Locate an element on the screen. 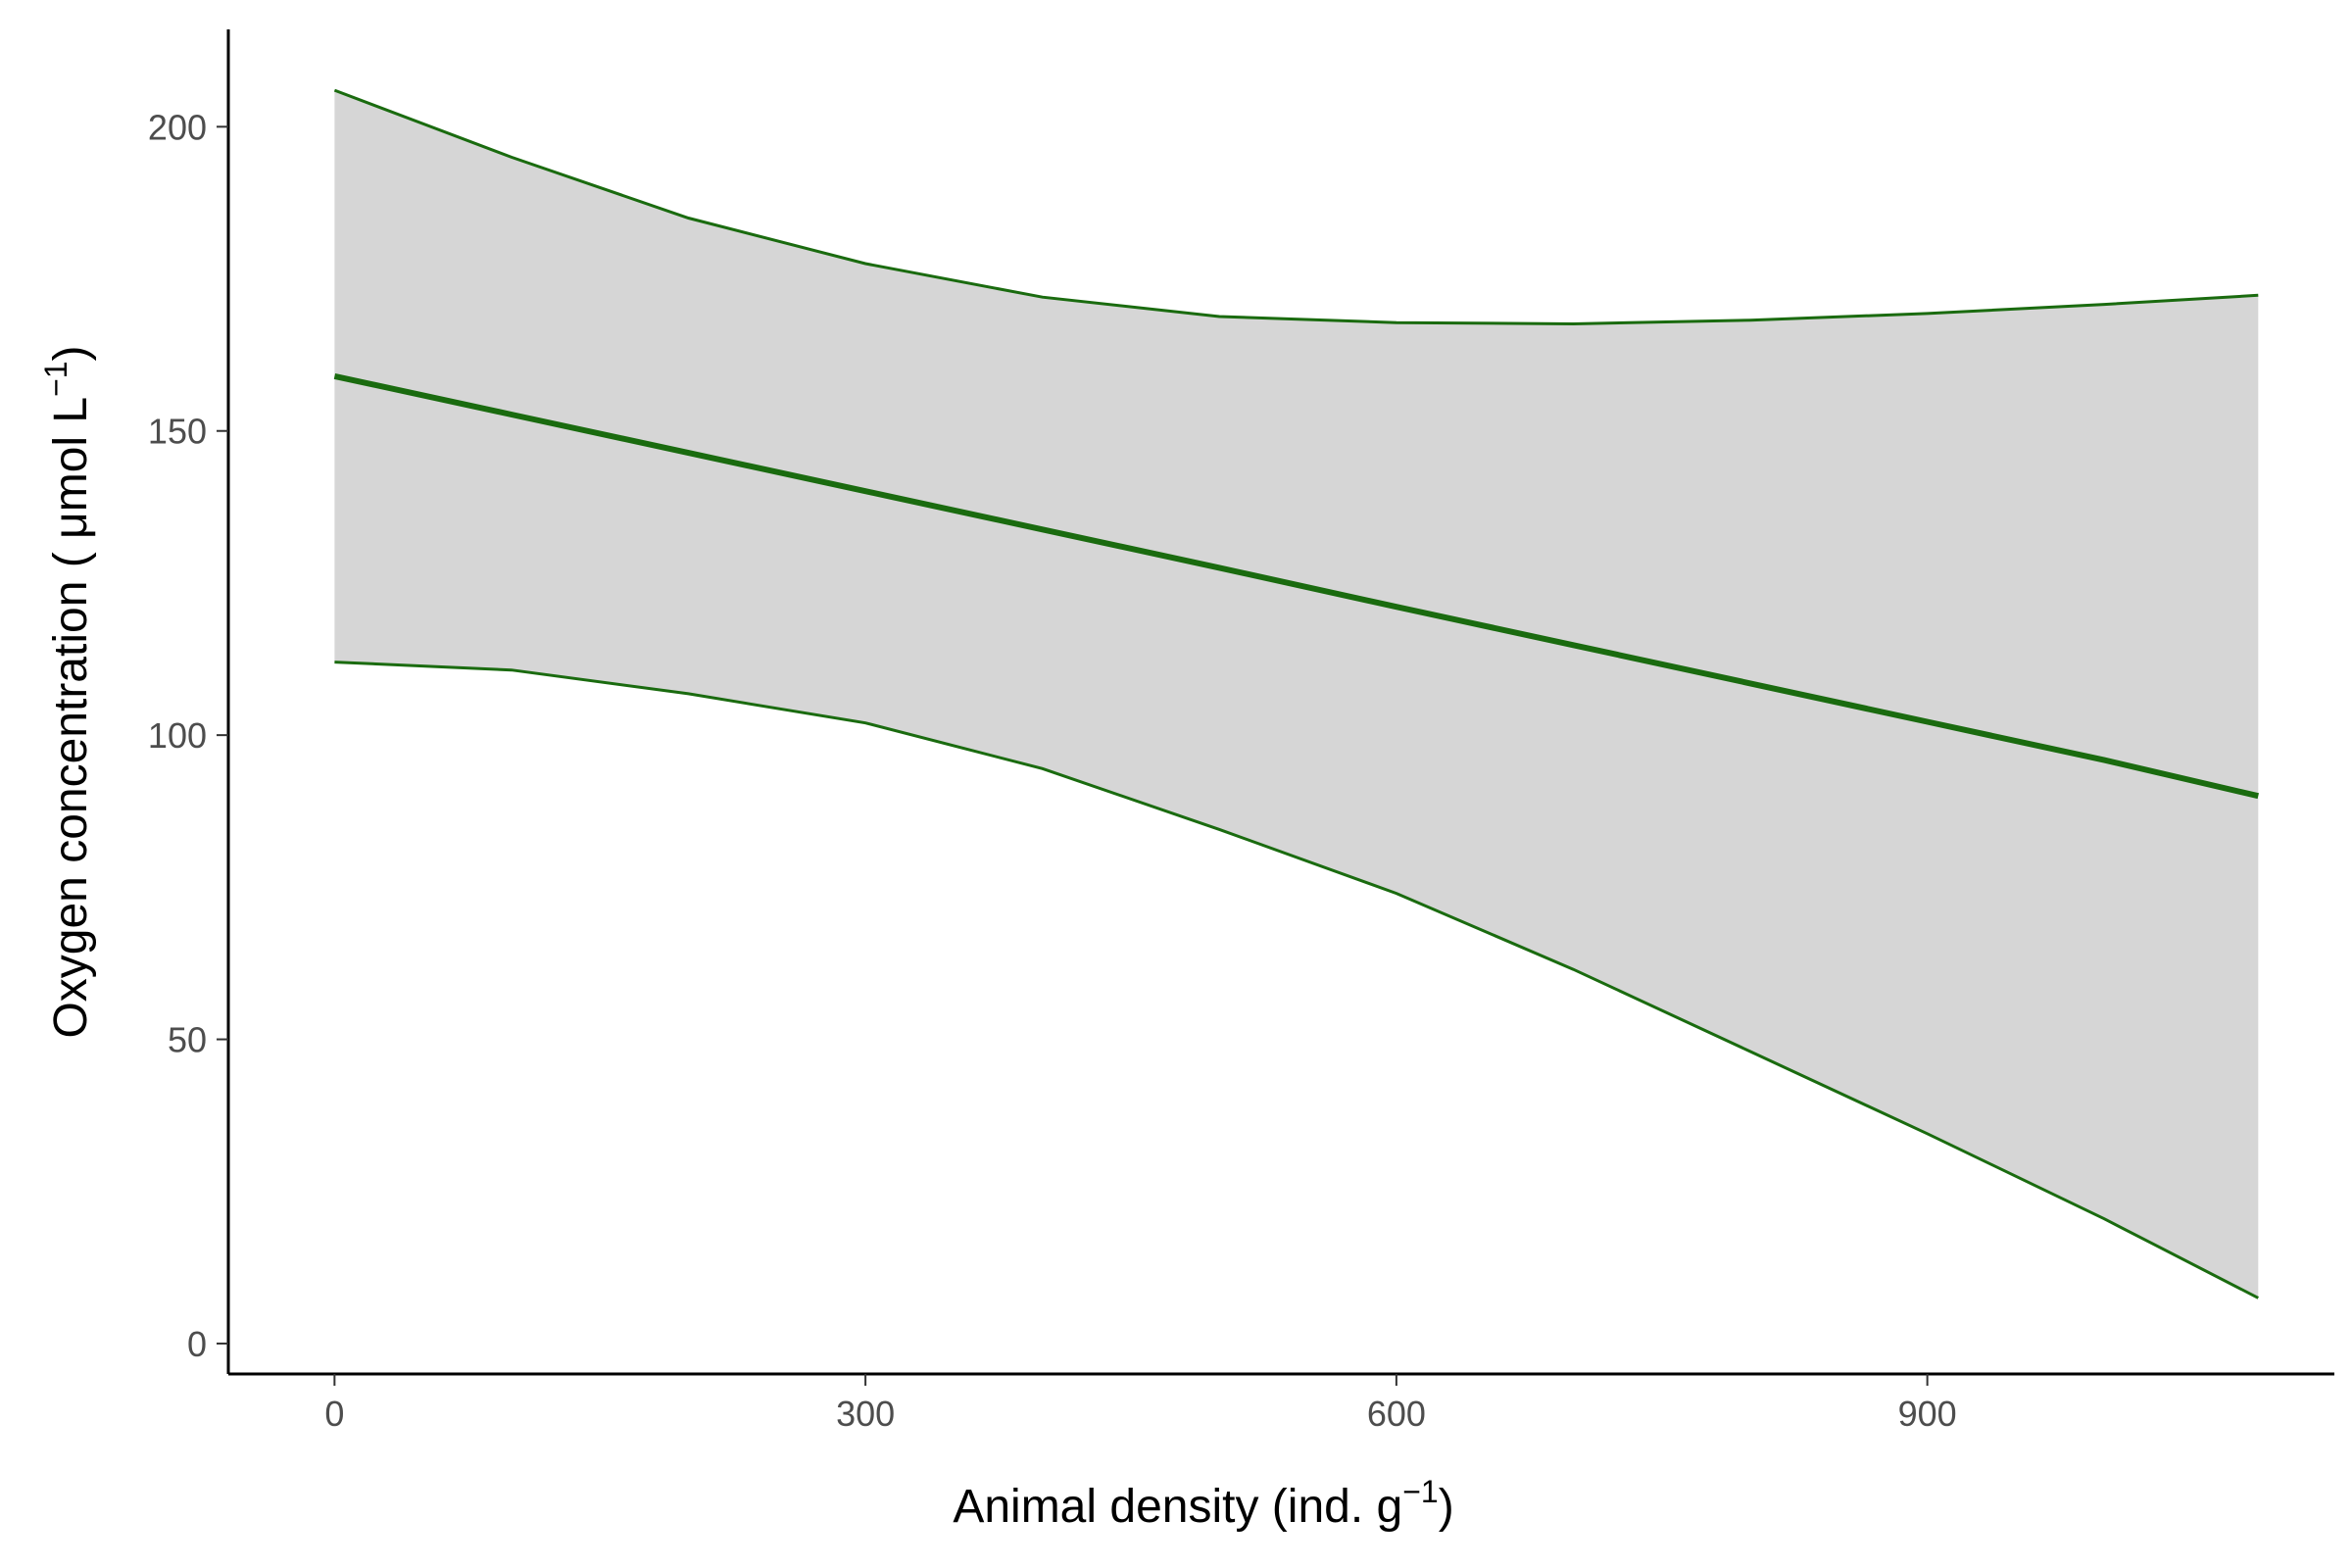  x-tick-label: 300 is located at coordinates (865, 1414).